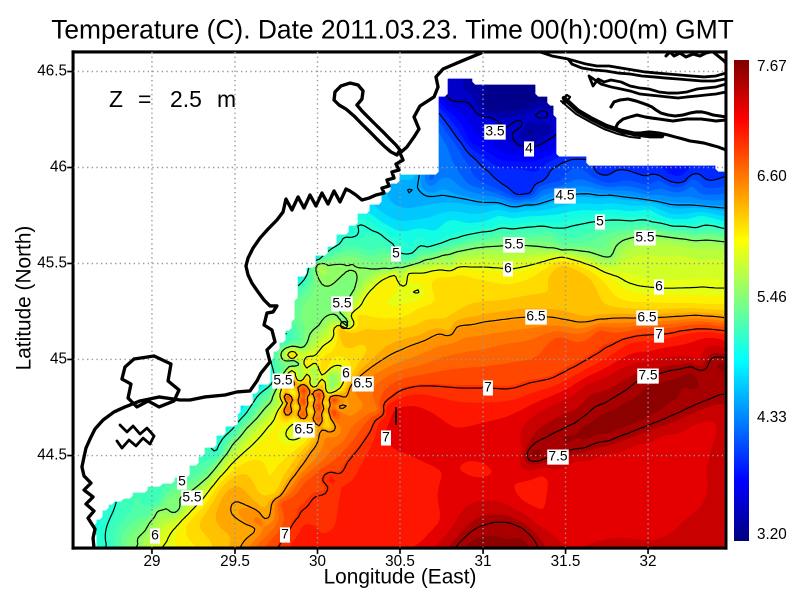 This screenshot has height=600, width=800. What do you see at coordinates (566, 561) in the screenshot?
I see `svg-text: 31.5` at bounding box center [566, 561].